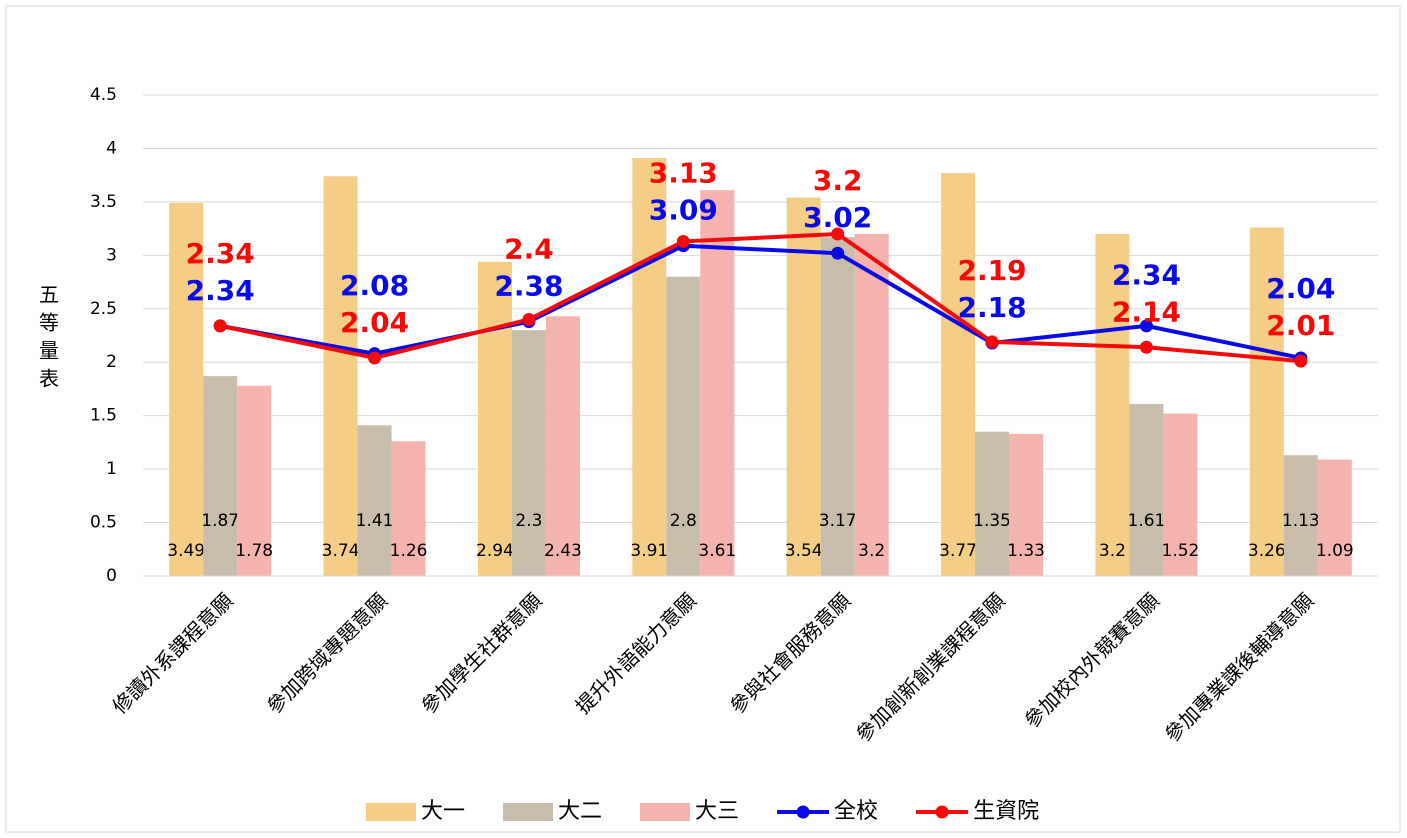 This screenshot has height=838, width=1407. What do you see at coordinates (254, 551) in the screenshot?
I see `bar-value-label: 1.78` at bounding box center [254, 551].